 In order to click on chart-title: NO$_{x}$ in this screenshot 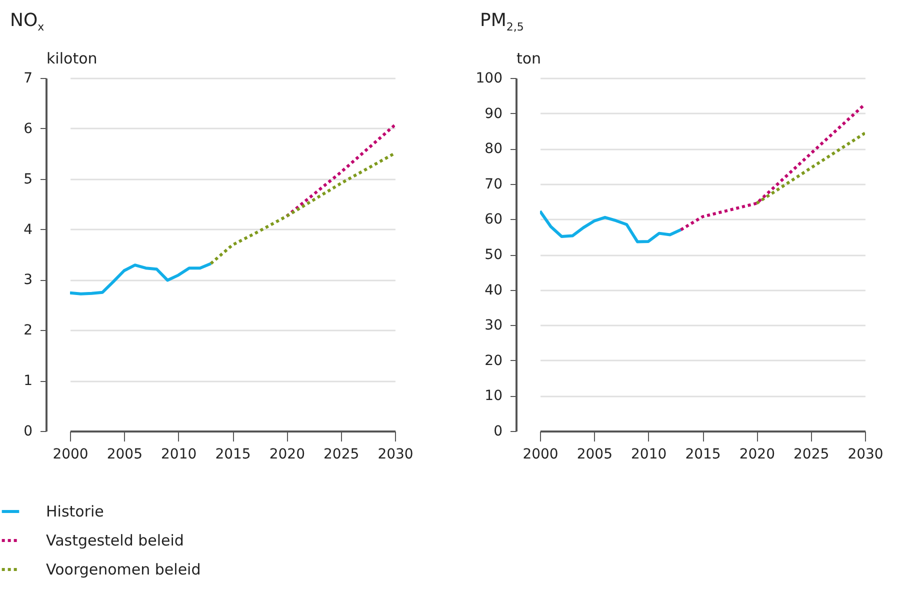, I will do `click(27, 22)`.